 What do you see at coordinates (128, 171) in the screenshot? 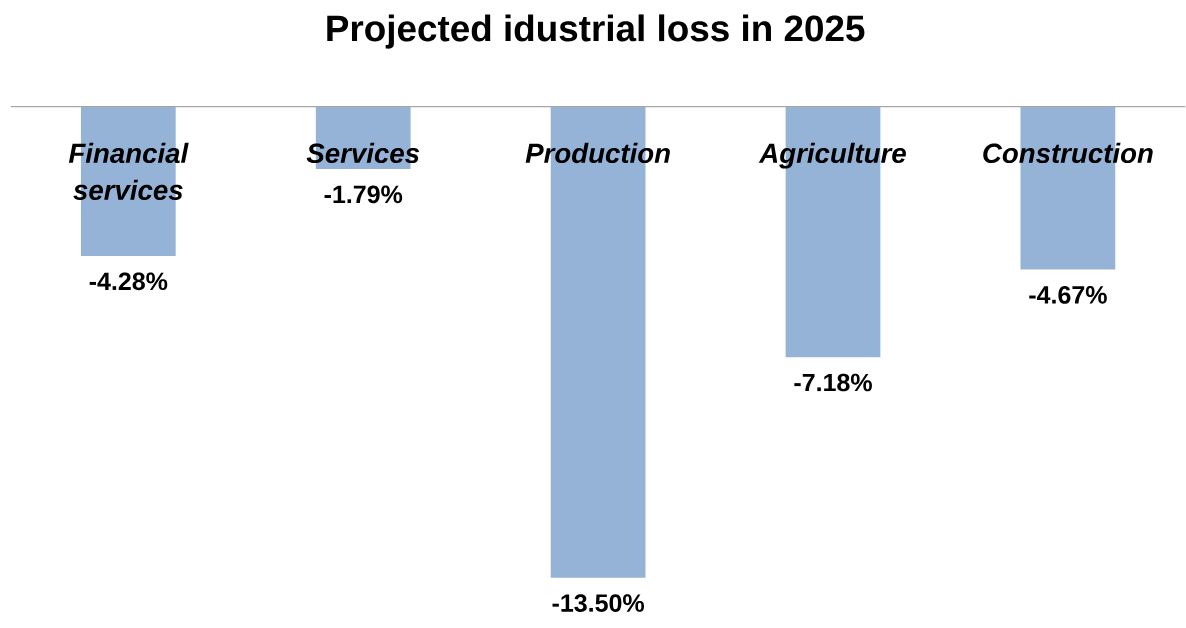
I see `x-tick-label: Financial services` at bounding box center [128, 171].